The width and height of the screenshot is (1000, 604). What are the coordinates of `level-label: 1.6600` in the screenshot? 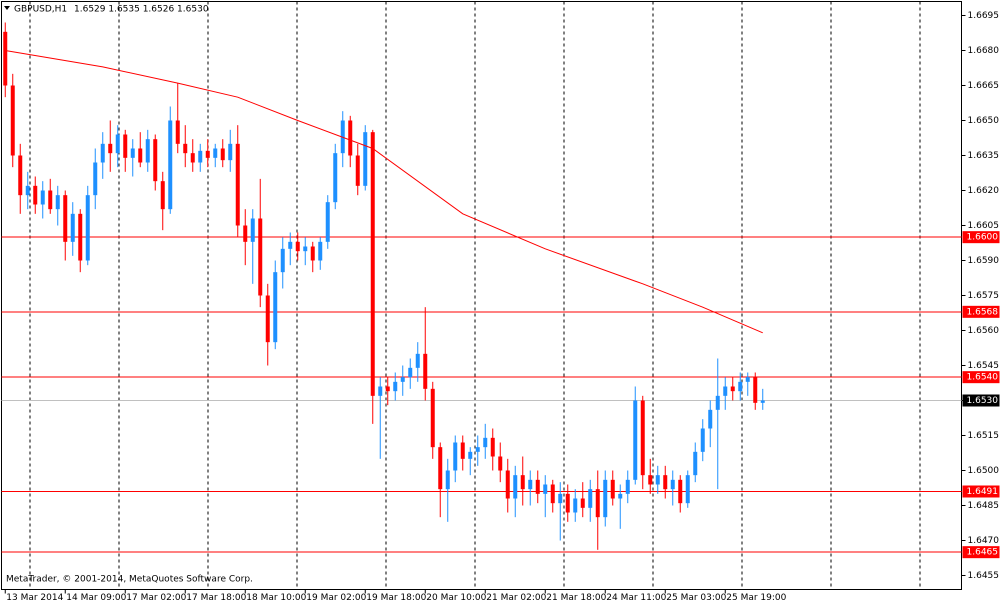 It's located at (983, 238).